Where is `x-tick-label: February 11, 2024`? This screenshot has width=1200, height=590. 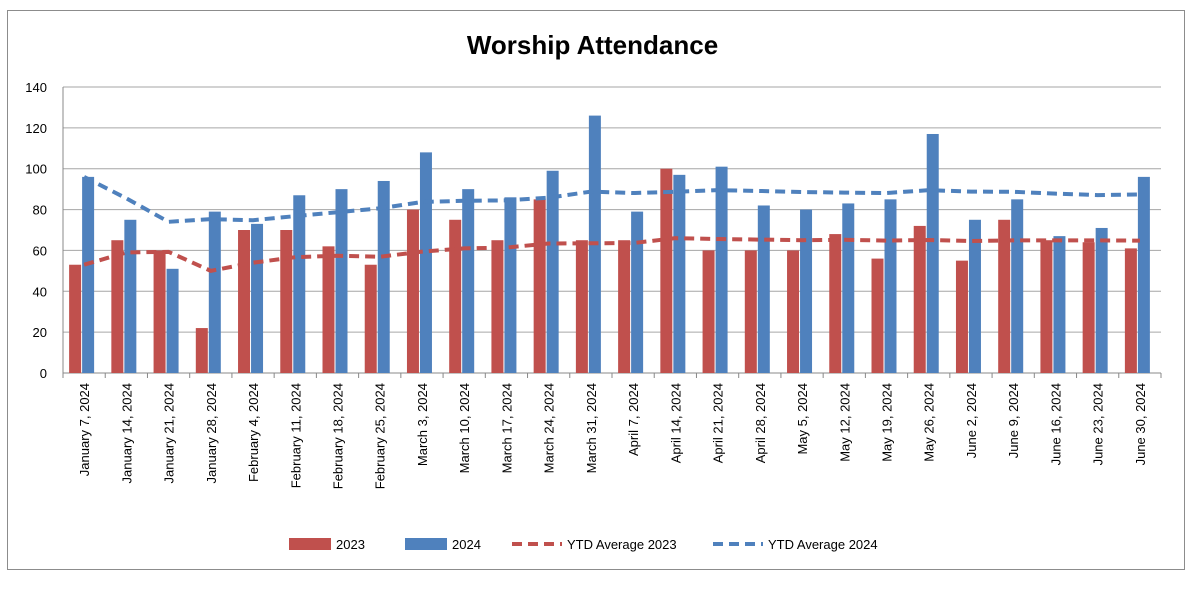
x-tick-label: February 11, 2024 is located at coordinates (295, 435).